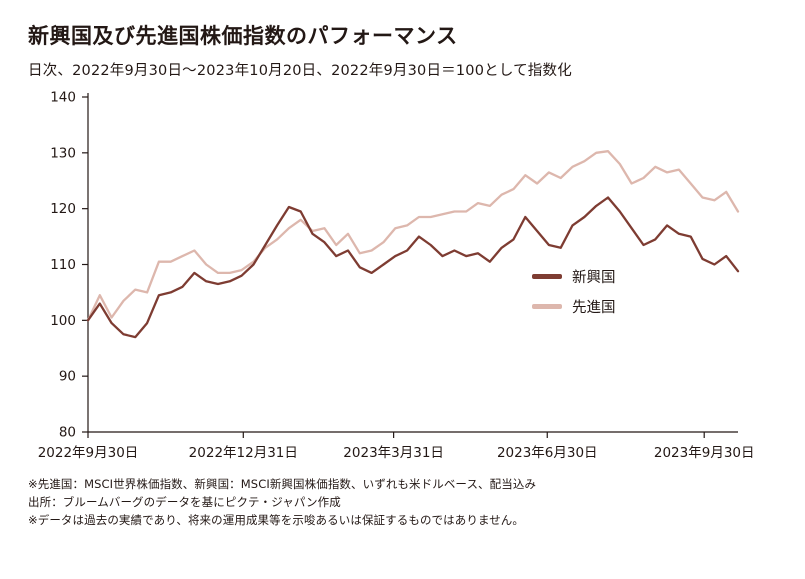 The image size is (805, 579). I want to click on y-tick-label: 110, so click(63, 265).